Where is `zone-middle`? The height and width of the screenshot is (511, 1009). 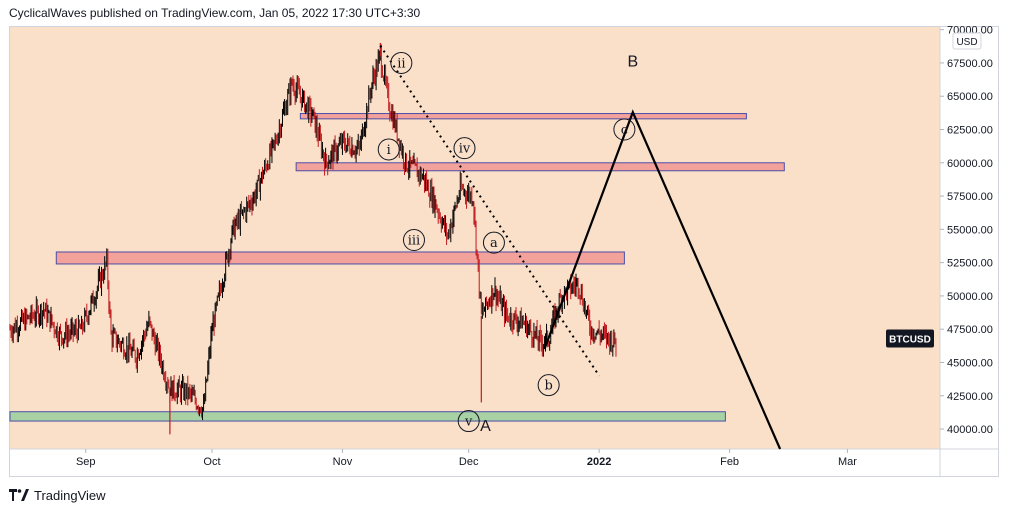 zone-middle is located at coordinates (340, 258).